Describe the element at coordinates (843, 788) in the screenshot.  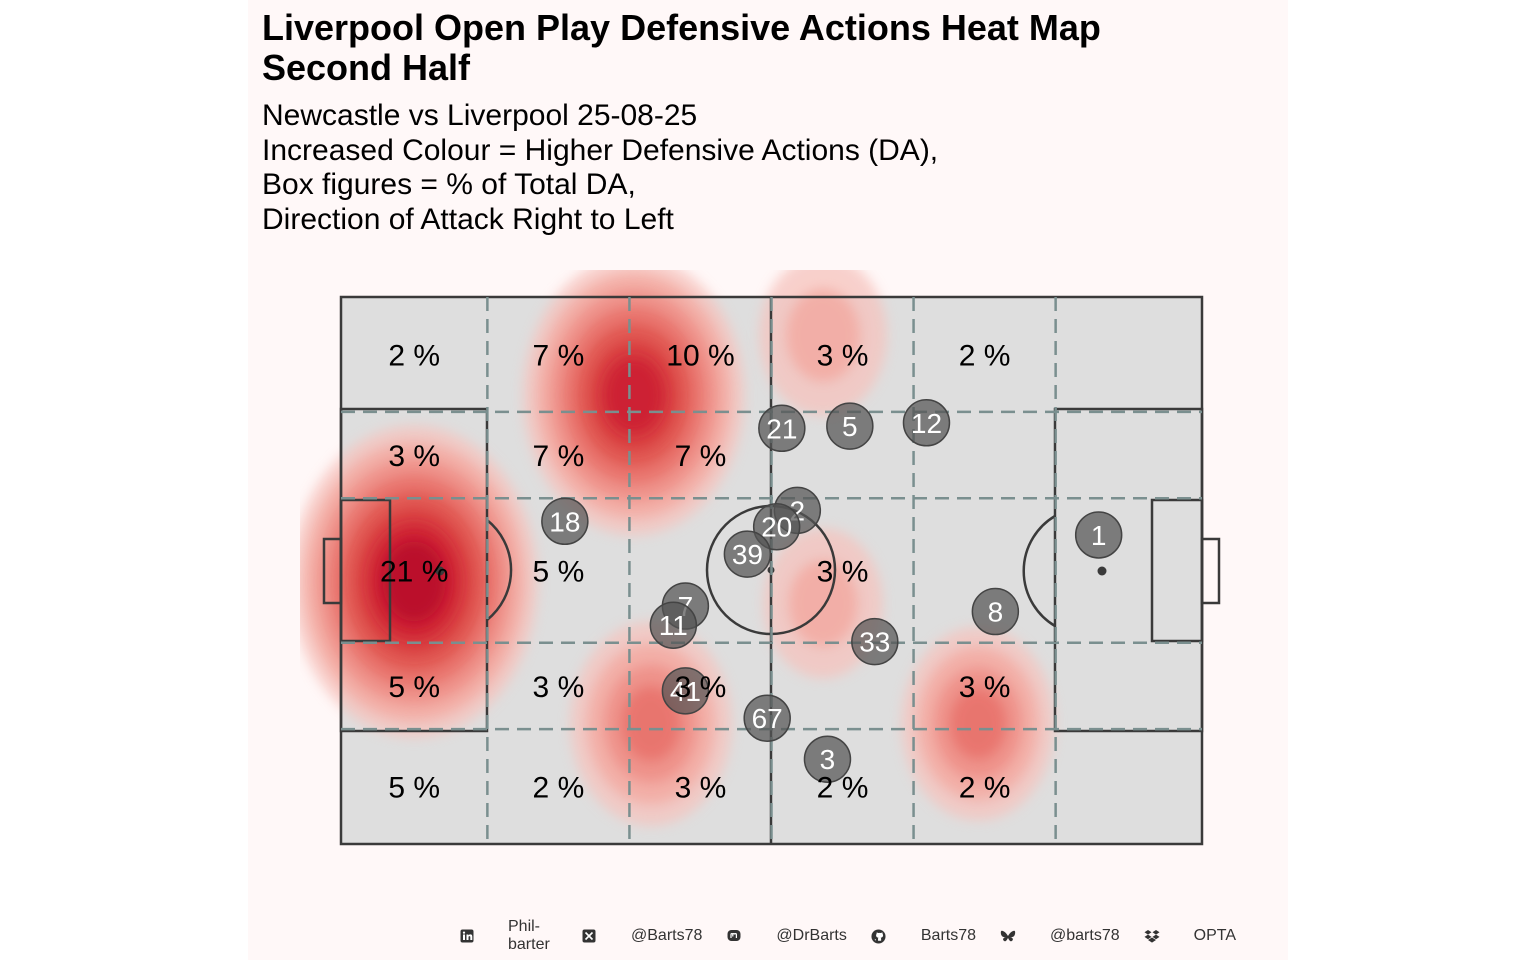
I see `zone-label-r5-c4: 2 %` at that location.